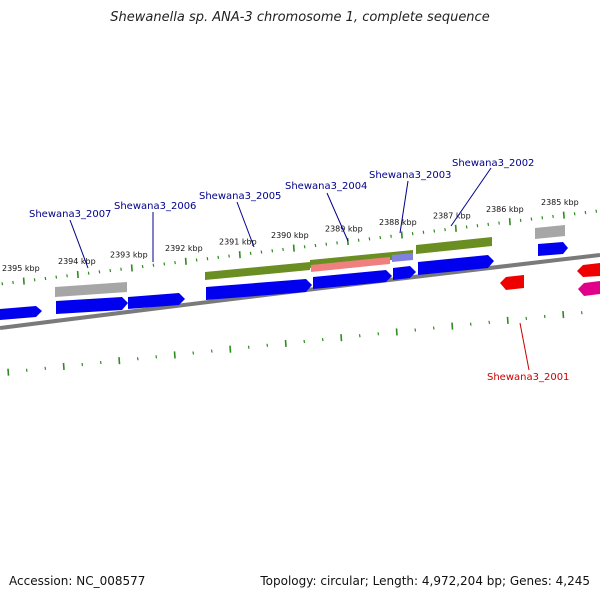 This screenshot has height=600, width=600. Describe the element at coordinates (184, 248) in the screenshot. I see `scale-label: 2392 kbp` at that location.